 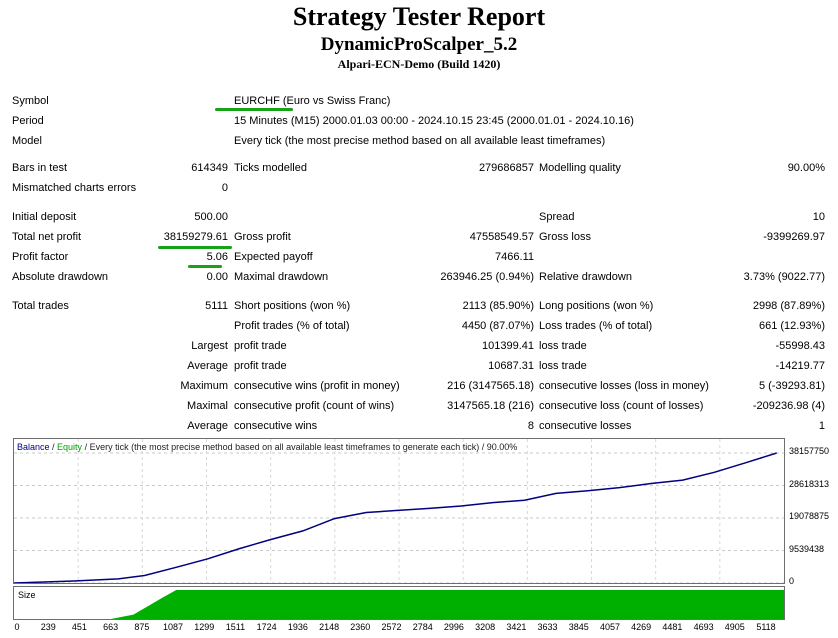 What do you see at coordinates (281, 277) in the screenshot?
I see `maxdd-label: Maximal drawdown` at bounding box center [281, 277].